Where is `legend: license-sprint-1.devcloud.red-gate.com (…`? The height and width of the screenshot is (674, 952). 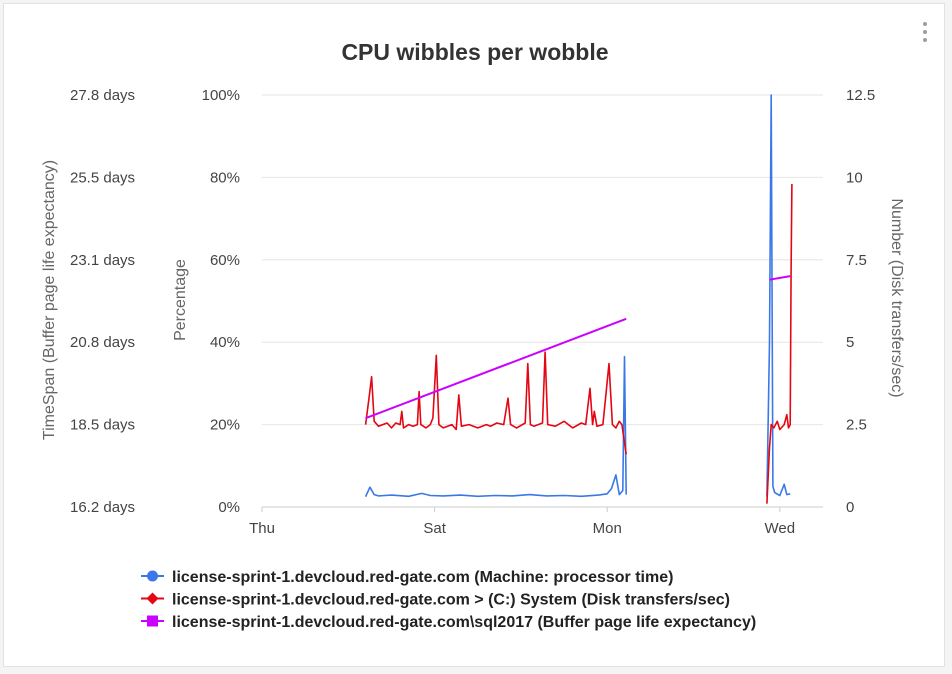
legend: license-sprint-1.devcloud.red-gate.com (… is located at coordinates (448, 600).